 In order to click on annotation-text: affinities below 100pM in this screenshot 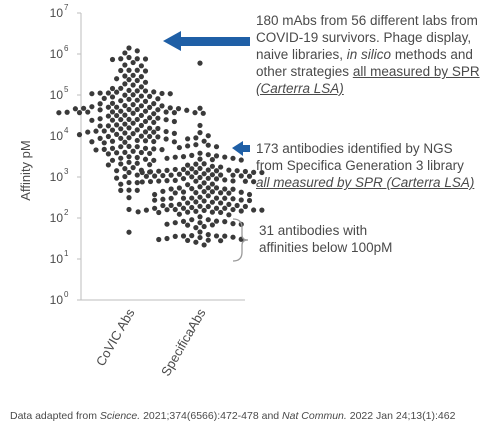, I will do `click(326, 247)`.